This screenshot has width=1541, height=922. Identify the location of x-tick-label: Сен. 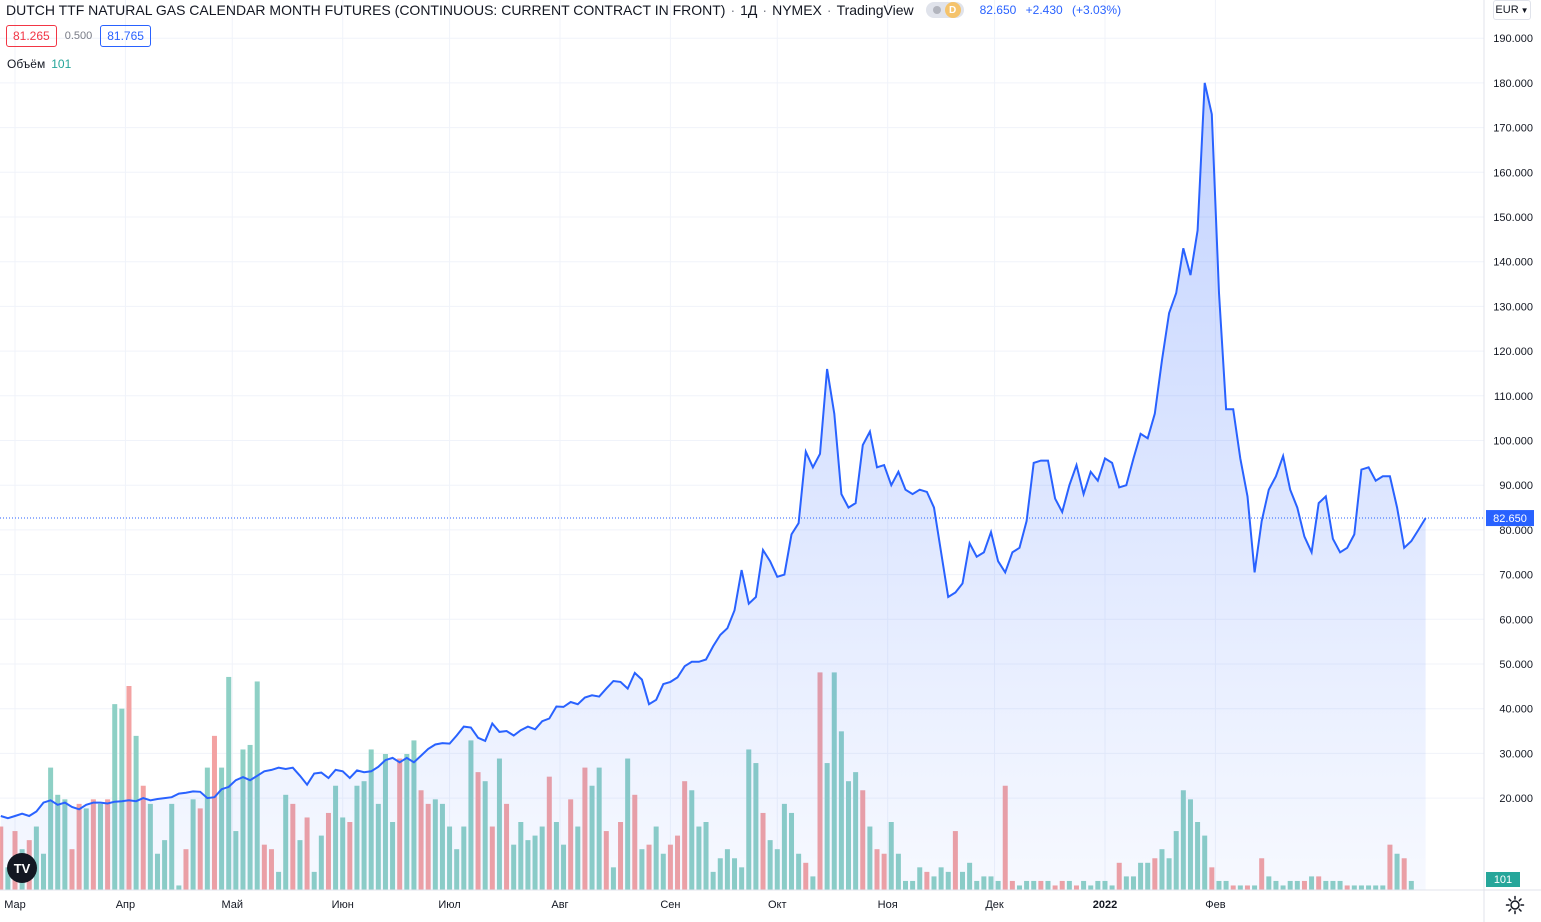
(670, 905).